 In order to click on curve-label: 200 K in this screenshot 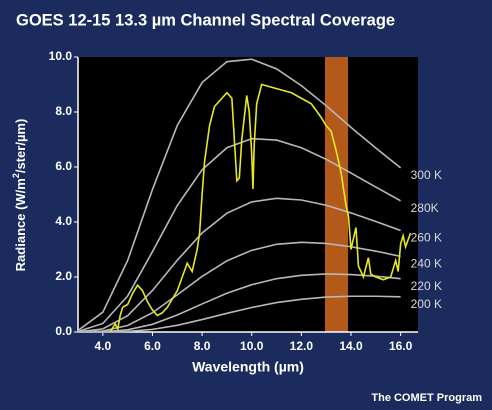, I will do `click(426, 304)`.